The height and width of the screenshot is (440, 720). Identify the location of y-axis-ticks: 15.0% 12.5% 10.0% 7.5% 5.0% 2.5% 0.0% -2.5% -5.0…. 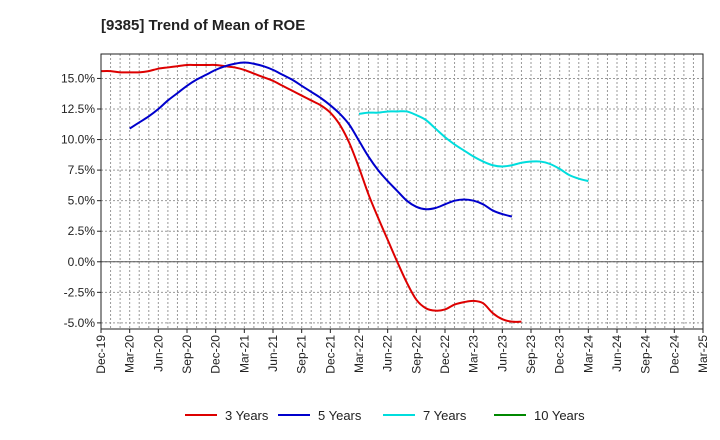
(81, 200).